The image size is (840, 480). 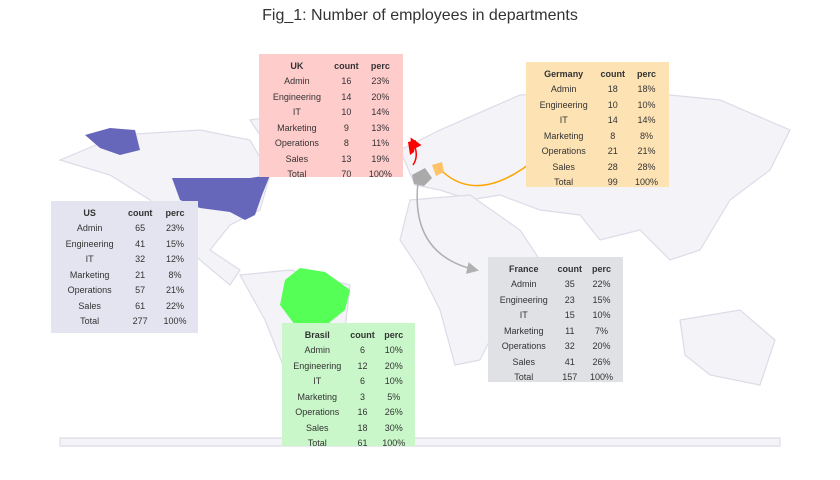 I want to click on perc-cell: 11%, so click(x=380, y=143).